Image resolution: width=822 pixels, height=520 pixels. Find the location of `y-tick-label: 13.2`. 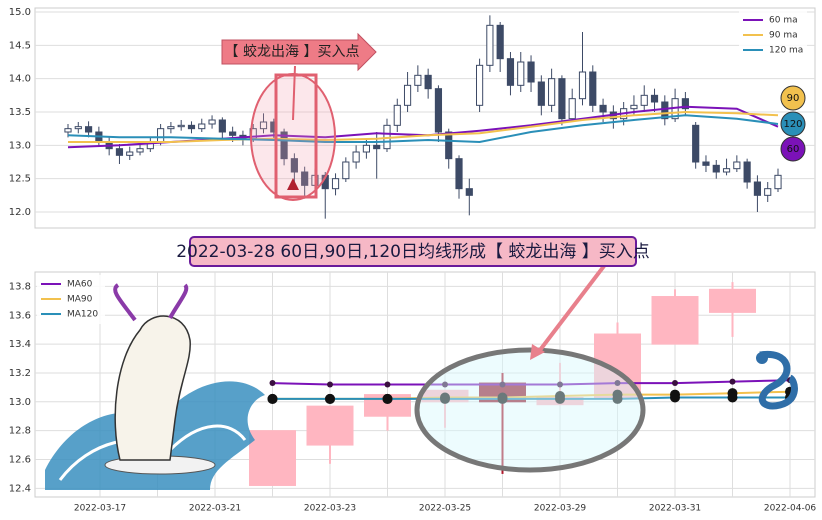

y-tick-label: 13.2 is located at coordinates (20, 373).